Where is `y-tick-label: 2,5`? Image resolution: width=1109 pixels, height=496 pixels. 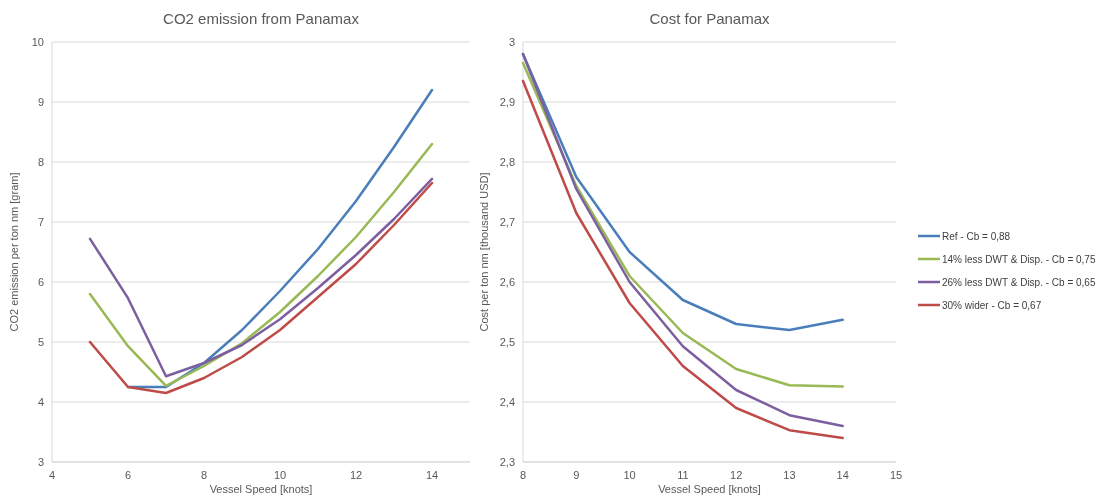 y-tick-label: 2,5 is located at coordinates (507, 341).